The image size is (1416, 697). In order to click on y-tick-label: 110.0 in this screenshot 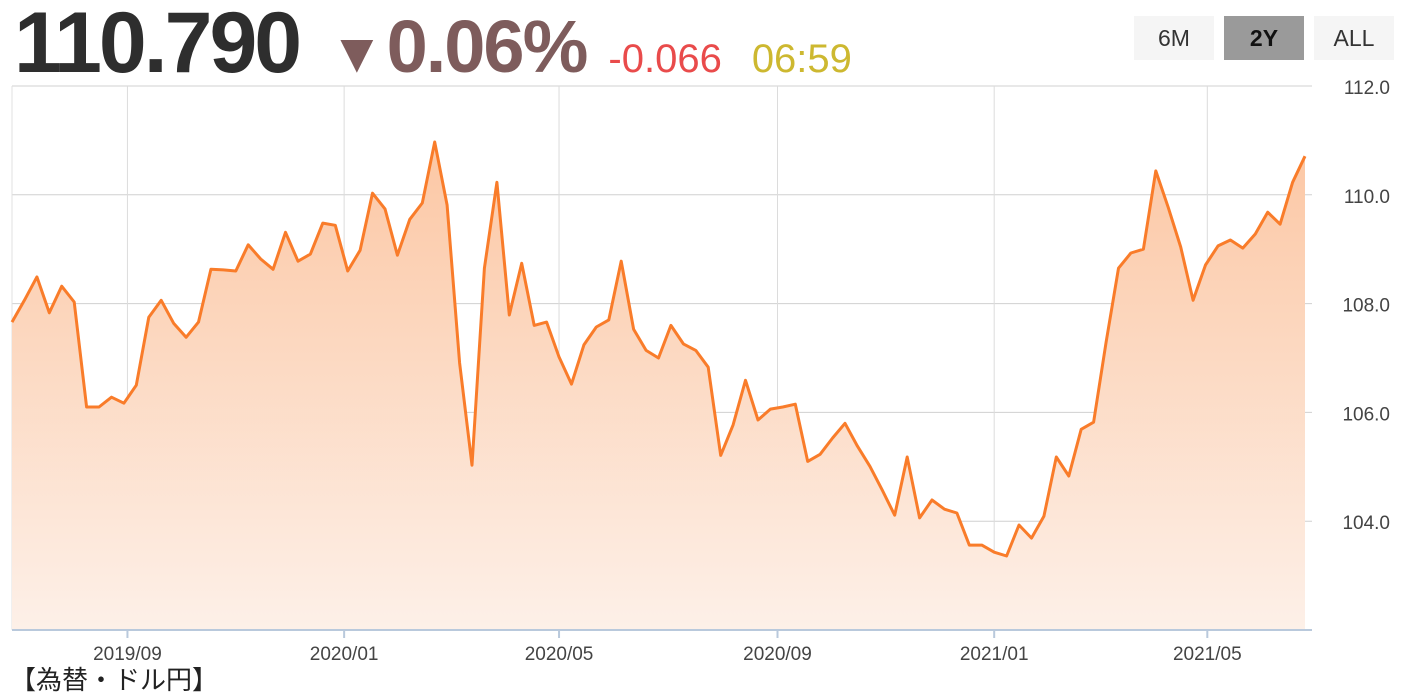, I will do `click(1367, 197)`.